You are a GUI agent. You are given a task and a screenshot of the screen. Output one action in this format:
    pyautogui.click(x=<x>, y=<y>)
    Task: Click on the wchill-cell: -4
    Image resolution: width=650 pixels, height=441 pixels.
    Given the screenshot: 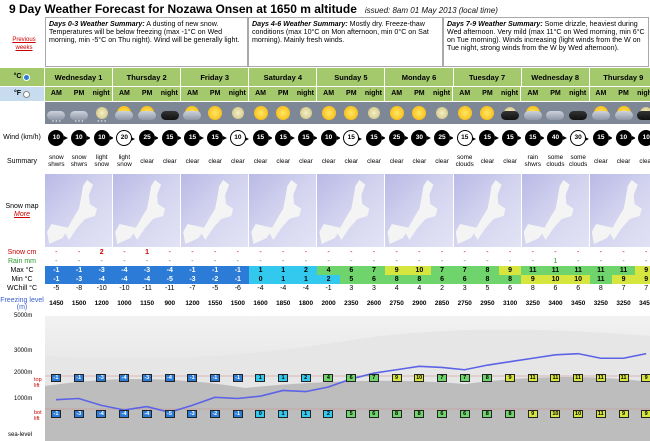 What is the action you would take?
    pyautogui.click(x=260, y=288)
    